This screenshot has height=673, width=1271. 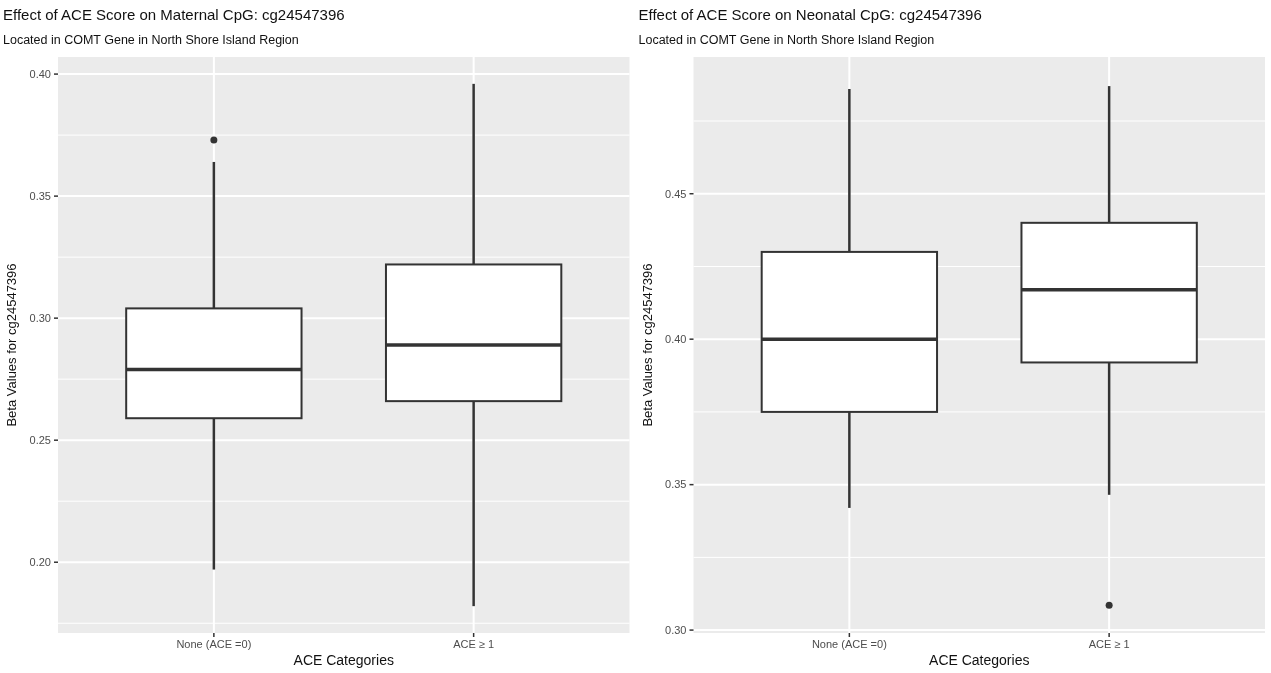 I want to click on y-tick-label: 0.20, so click(x=40, y=562).